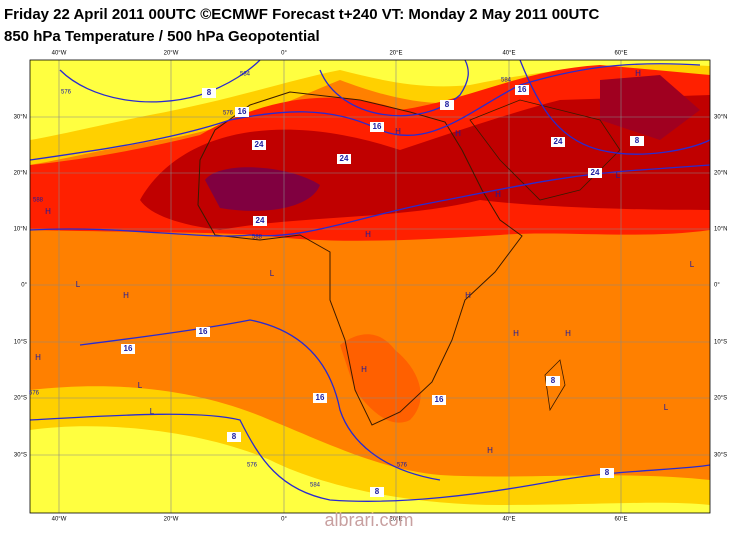 This screenshot has width=739, height=536. Describe the element at coordinates (368, 520) in the screenshot. I see `watermark: albrari.com` at that location.